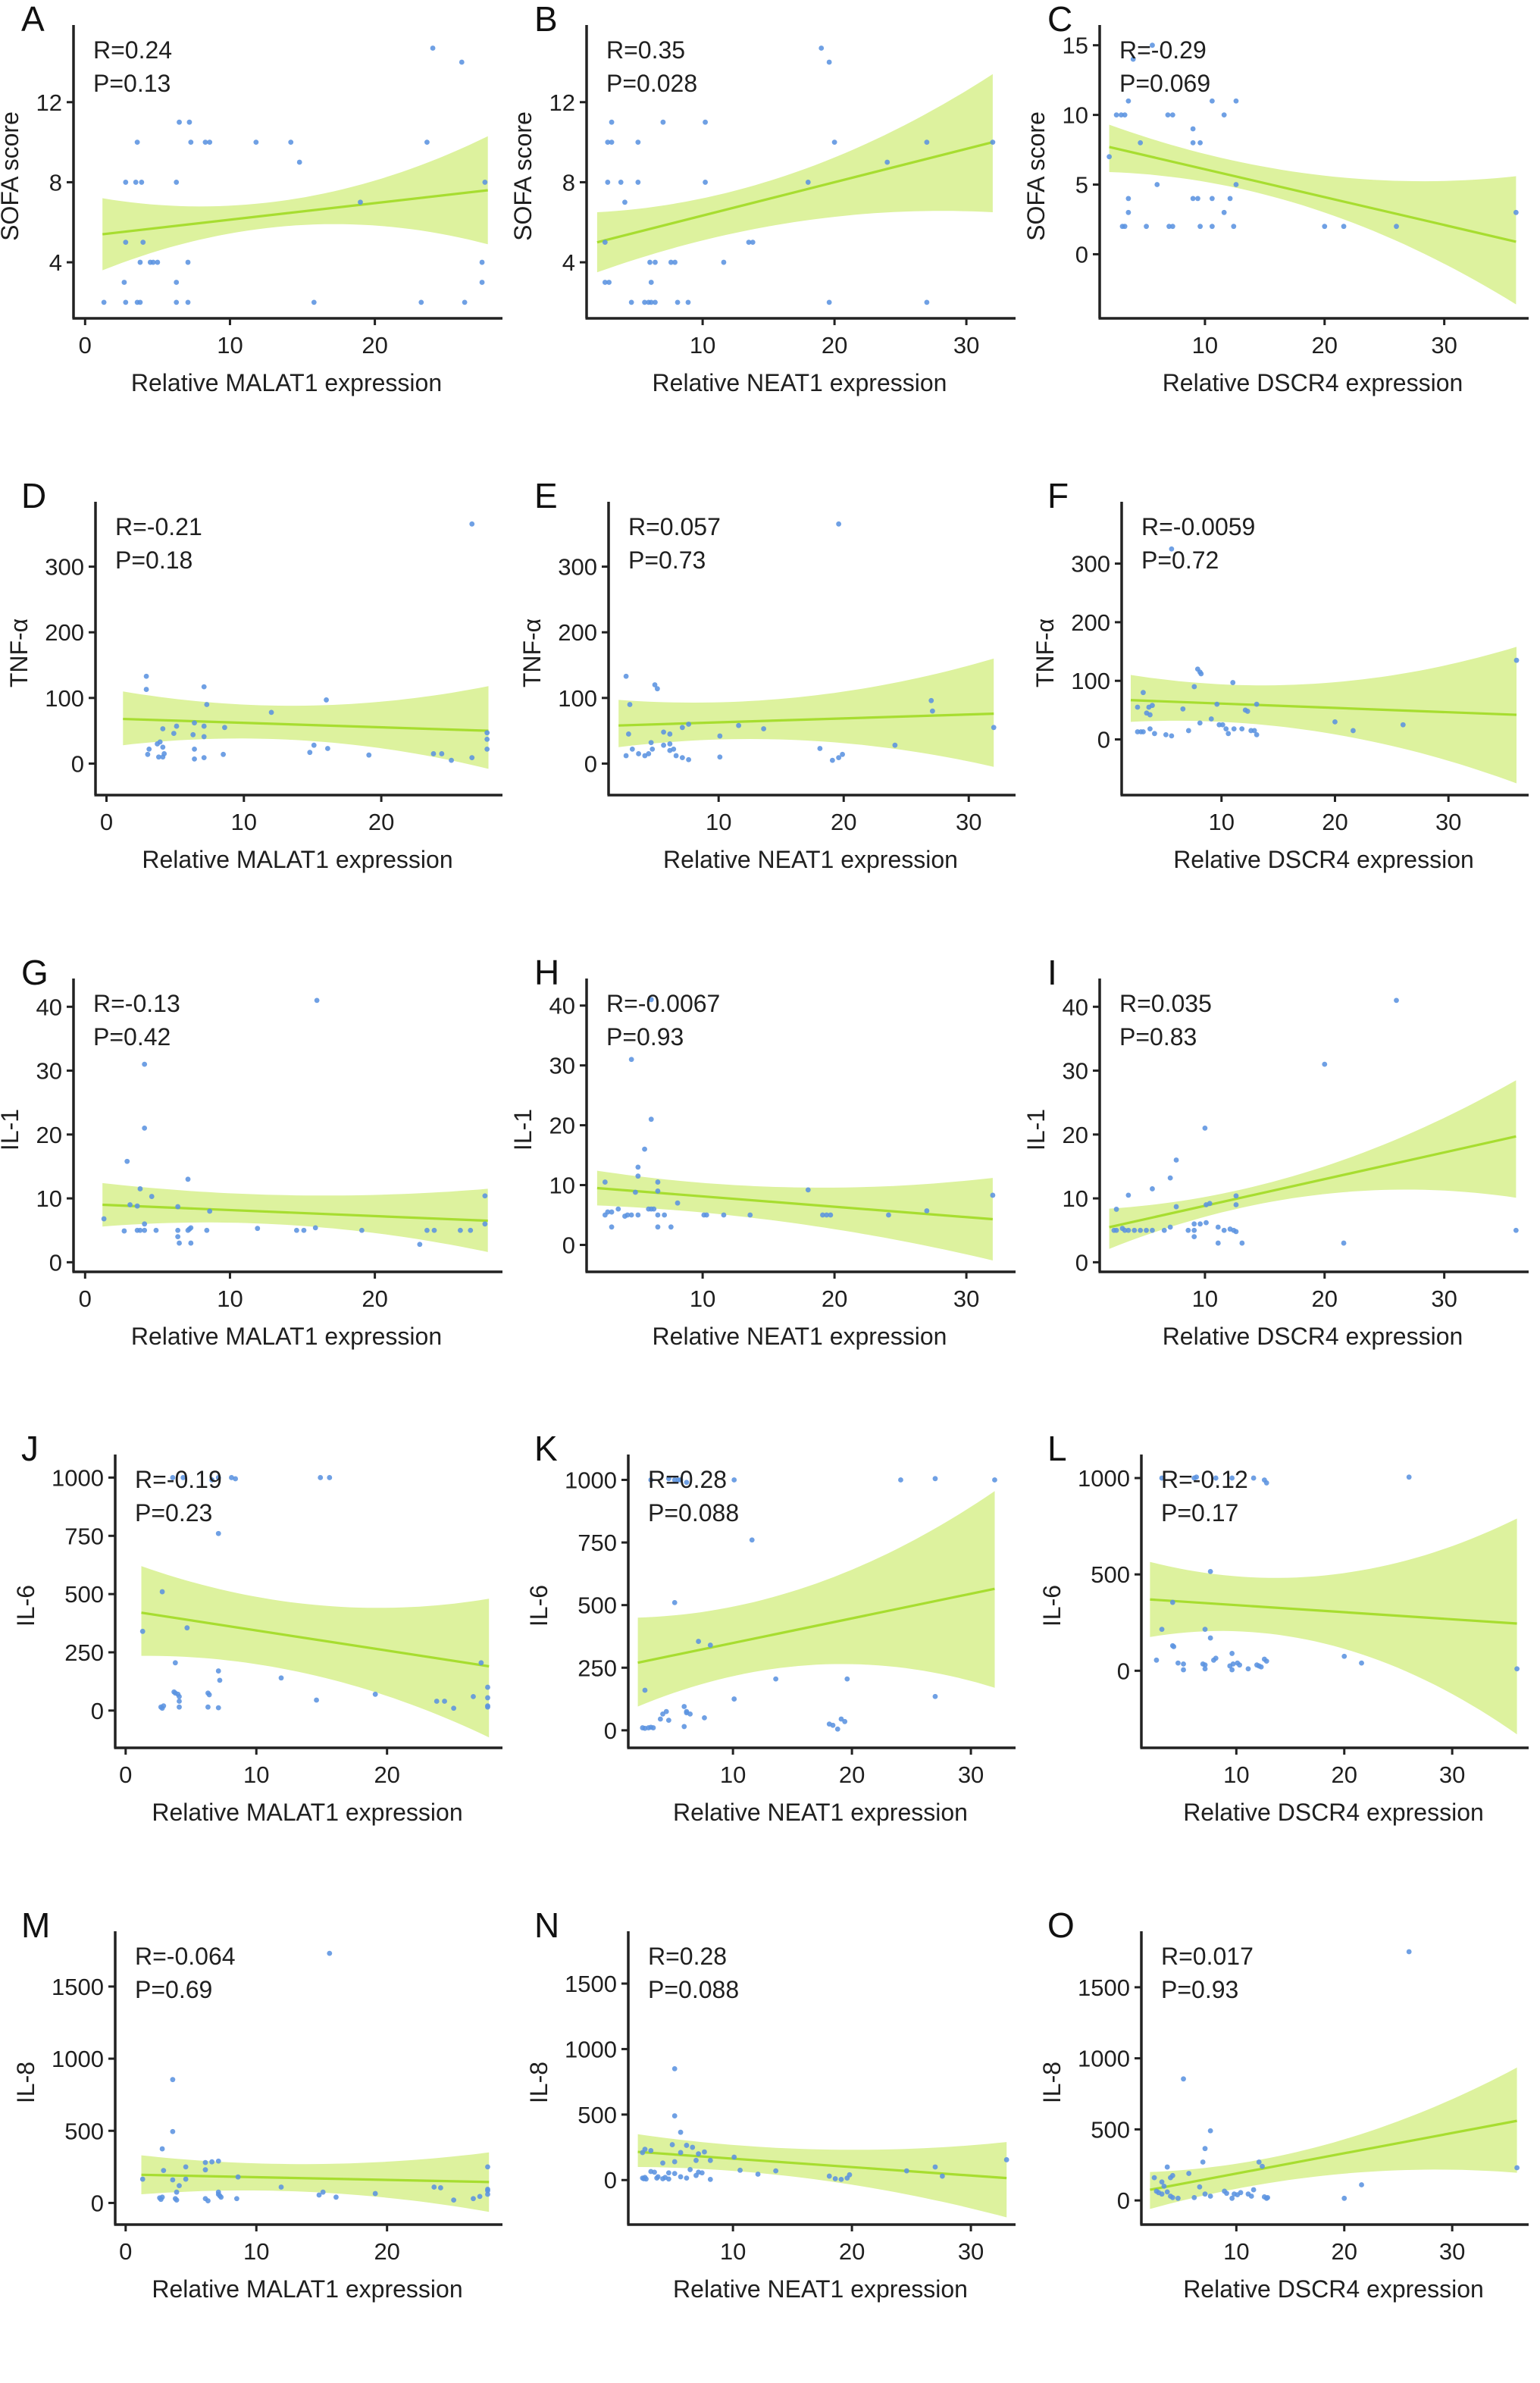  Describe the element at coordinates (597, 1543) in the screenshot. I see `y-tick-label: 750` at that location.